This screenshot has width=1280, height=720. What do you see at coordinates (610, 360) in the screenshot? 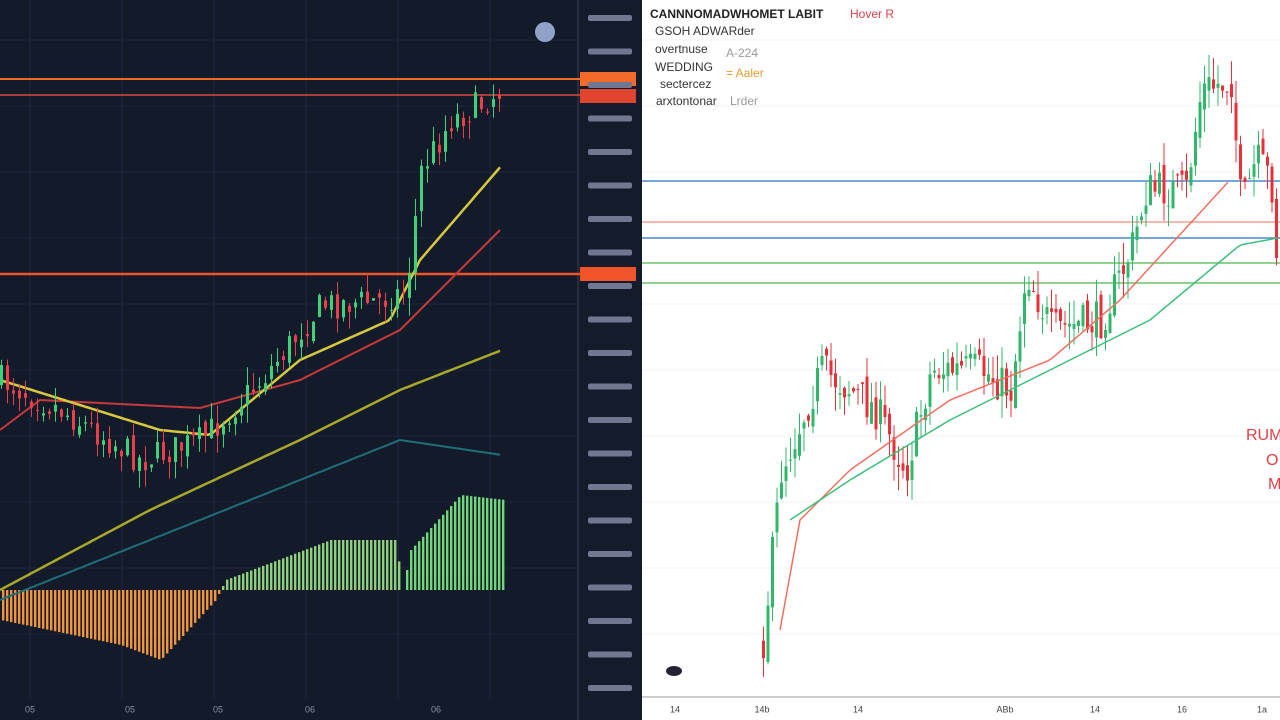
I see `price-axis` at bounding box center [610, 360].